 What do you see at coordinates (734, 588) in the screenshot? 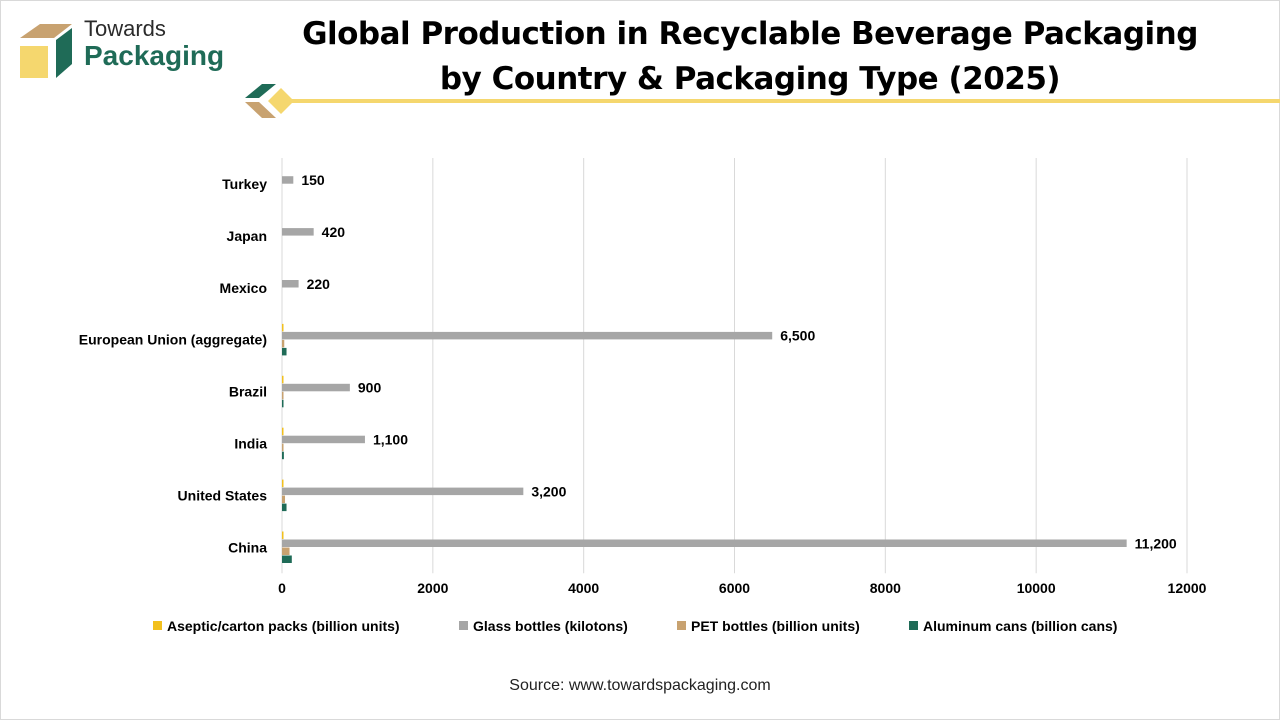
I see `x-tick-label: 6000` at bounding box center [734, 588].